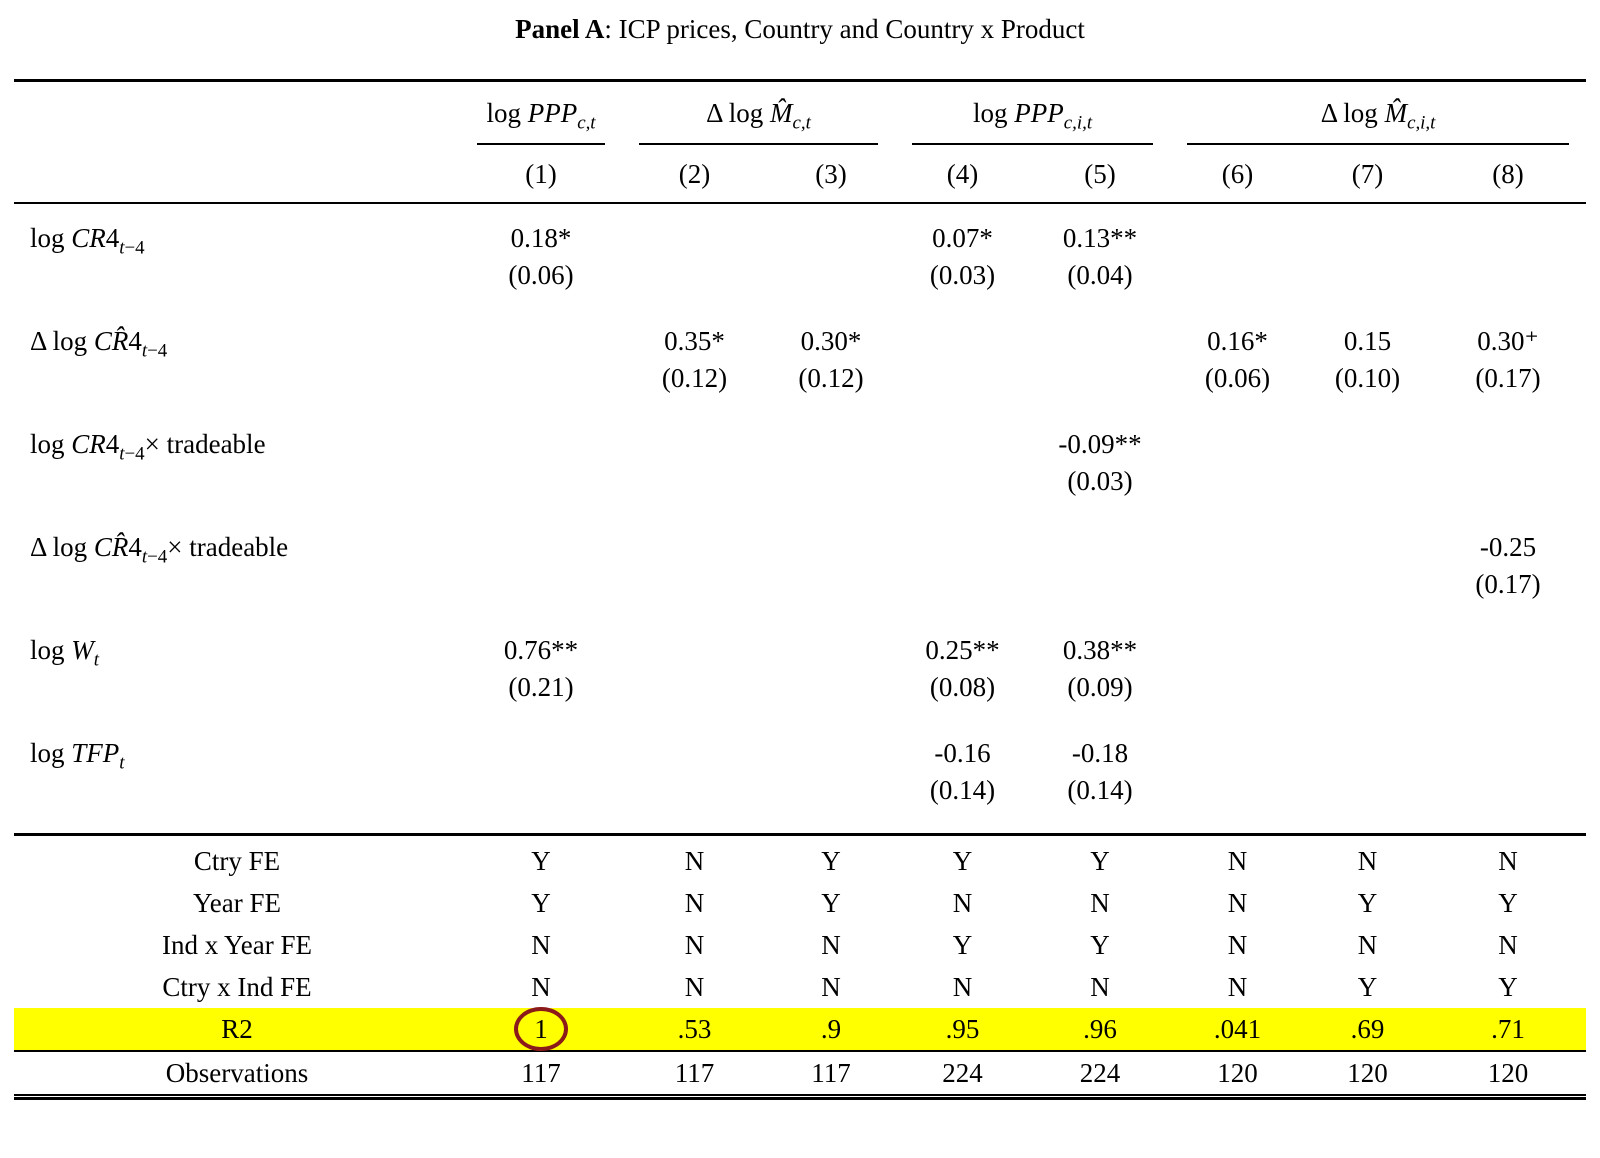 The image size is (1600, 1158). What do you see at coordinates (148, 447) in the screenshot?
I see `row-label: log CR4t−4× tradeable` at bounding box center [148, 447].